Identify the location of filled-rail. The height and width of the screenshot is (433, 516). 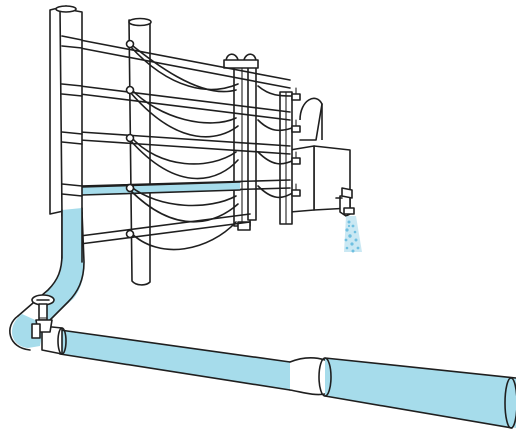
(161, 188).